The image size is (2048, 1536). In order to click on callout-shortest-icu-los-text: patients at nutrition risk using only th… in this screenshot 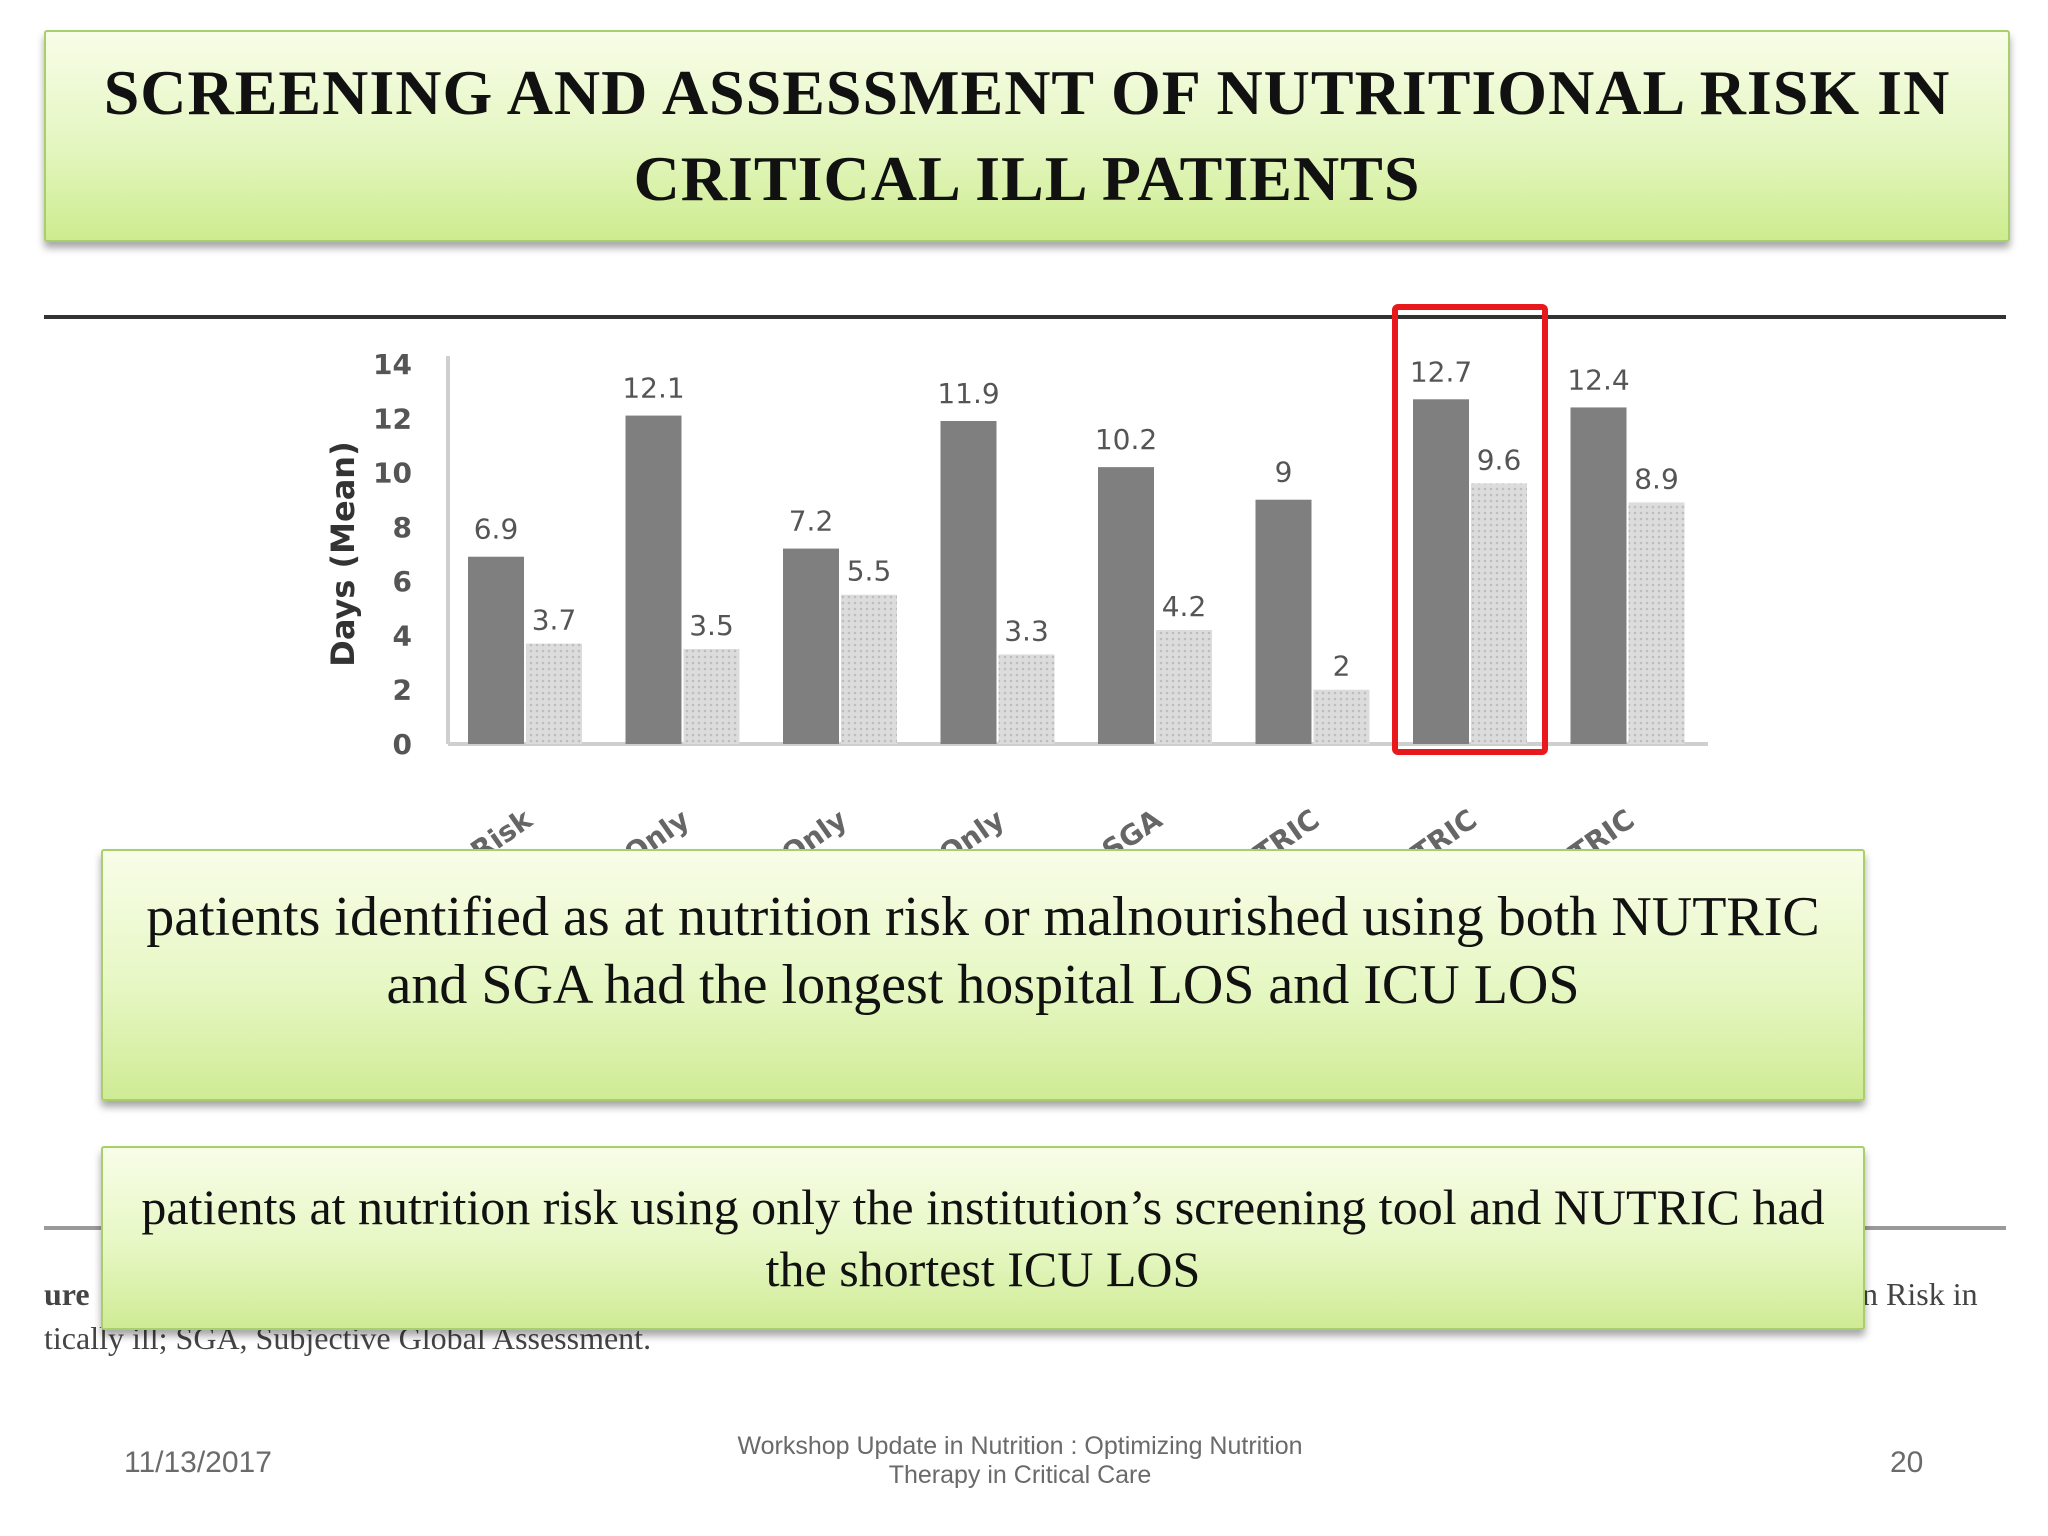, I will do `click(983, 1238)`.